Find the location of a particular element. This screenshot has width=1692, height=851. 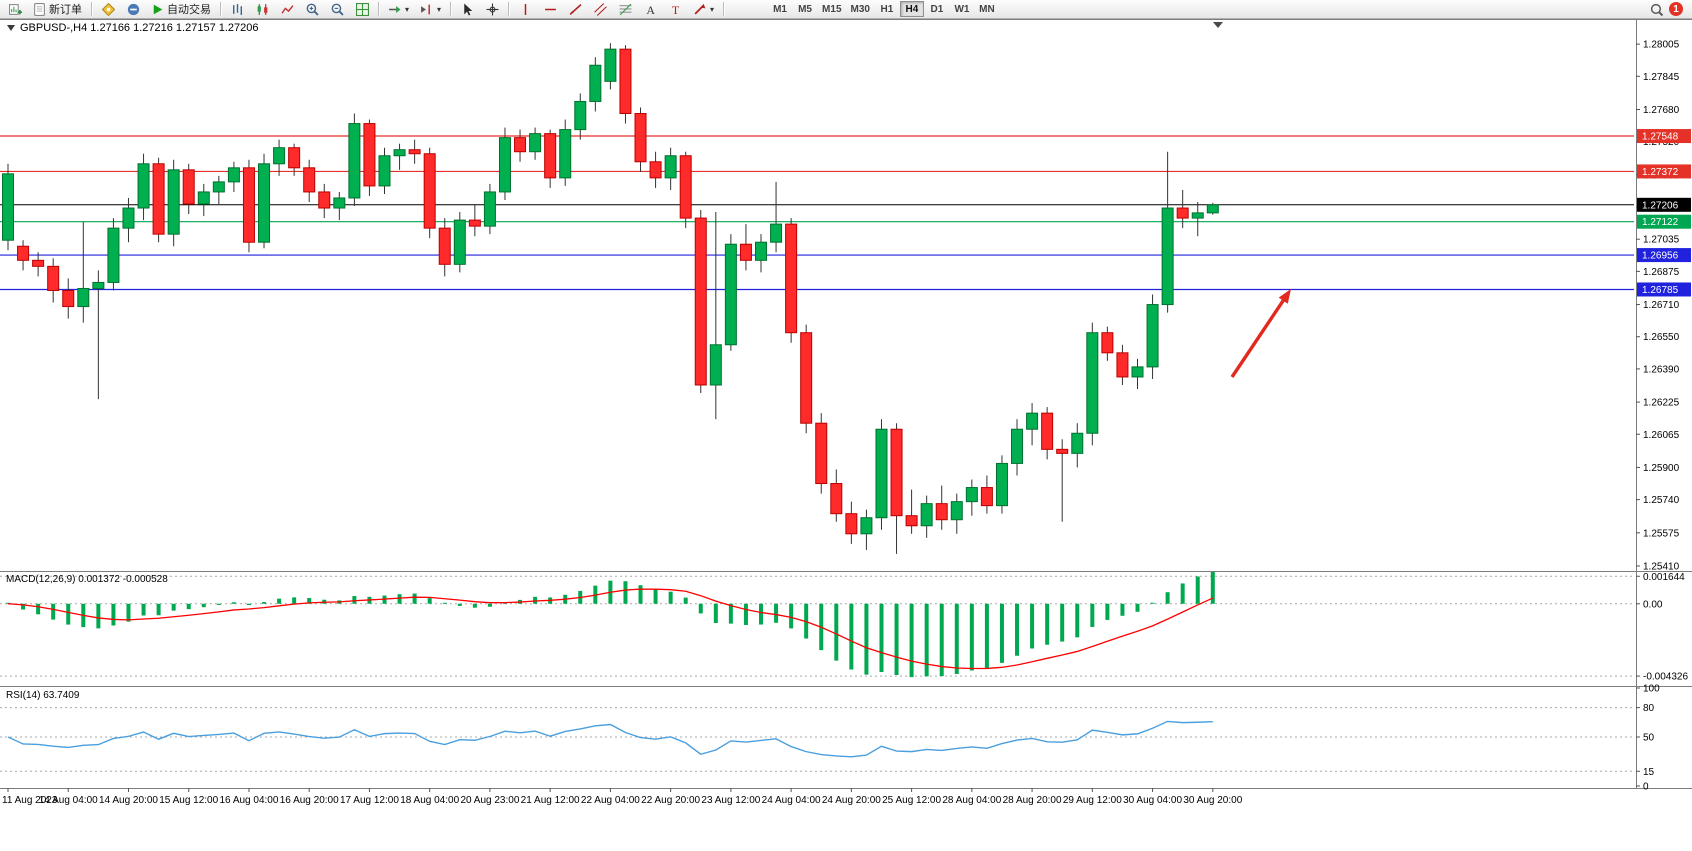

arrows-tool-button: ▾ is located at coordinates (703, 9).